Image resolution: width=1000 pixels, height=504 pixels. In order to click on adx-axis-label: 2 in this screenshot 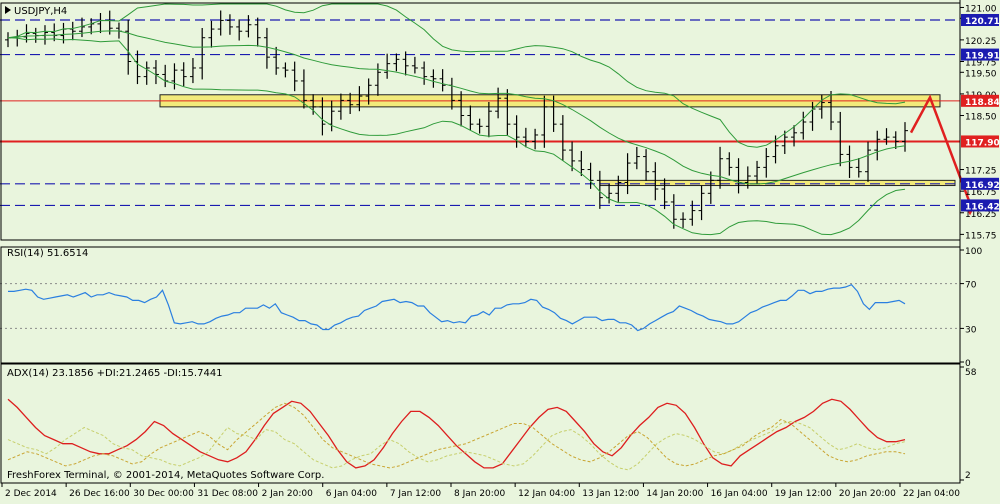, I will do `click(968, 476)`.